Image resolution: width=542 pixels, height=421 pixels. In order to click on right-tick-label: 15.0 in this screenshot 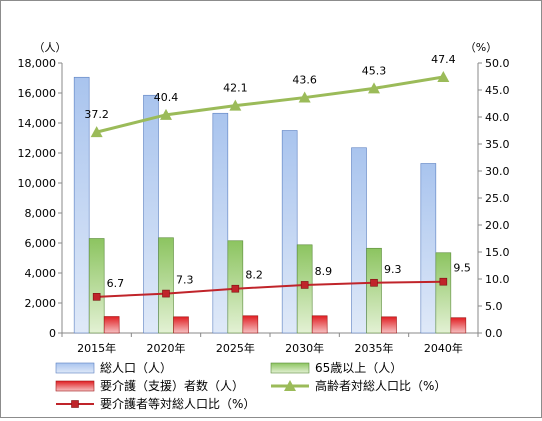, I will do `click(497, 252)`.